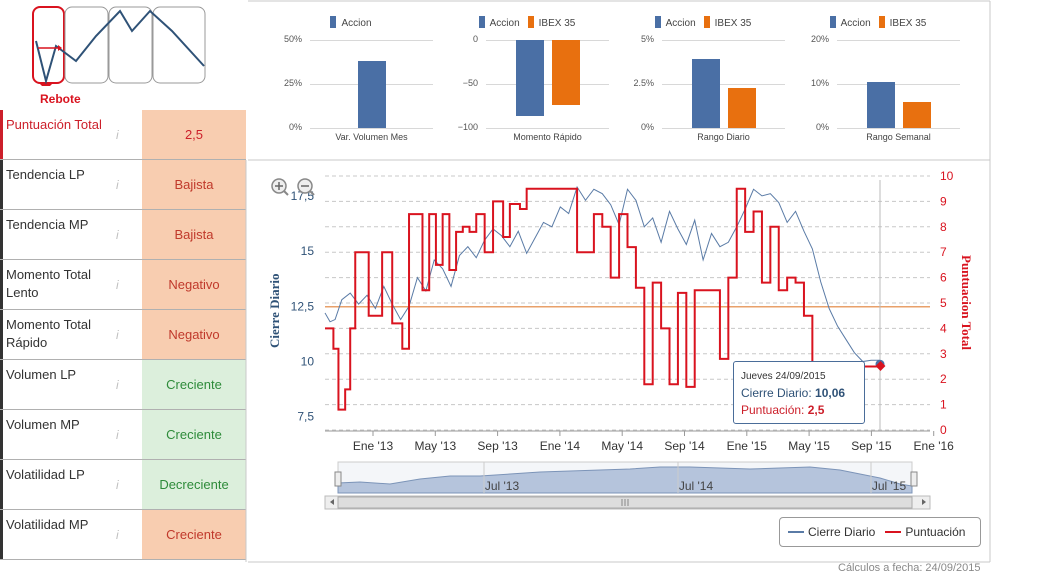 This screenshot has height=575, width=1039. Describe the element at coordinates (943, 303) in the screenshot. I see `right-axis-tick: 5` at that location.